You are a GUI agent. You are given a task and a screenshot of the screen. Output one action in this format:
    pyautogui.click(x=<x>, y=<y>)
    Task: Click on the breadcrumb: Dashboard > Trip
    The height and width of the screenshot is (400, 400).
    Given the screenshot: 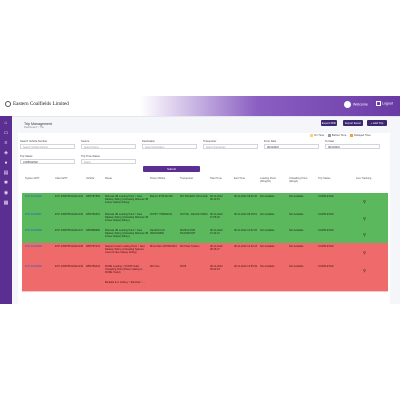 What is the action you would take?
    pyautogui.click(x=34, y=127)
    